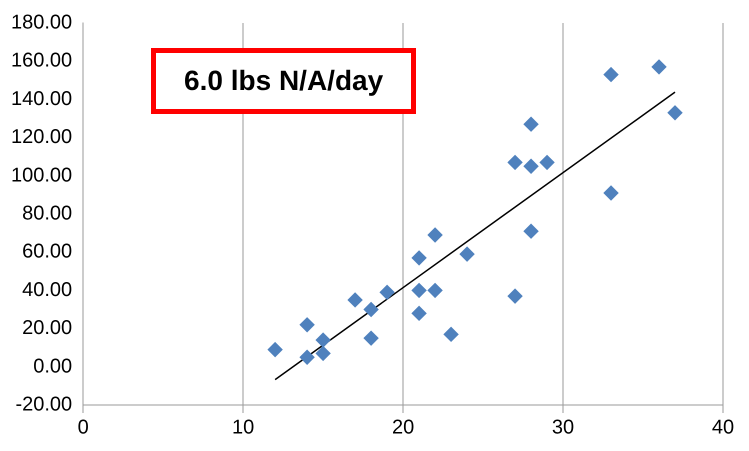 The image size is (749, 451). What do you see at coordinates (243, 427) in the screenshot?
I see `x-tick-label: 10` at bounding box center [243, 427].